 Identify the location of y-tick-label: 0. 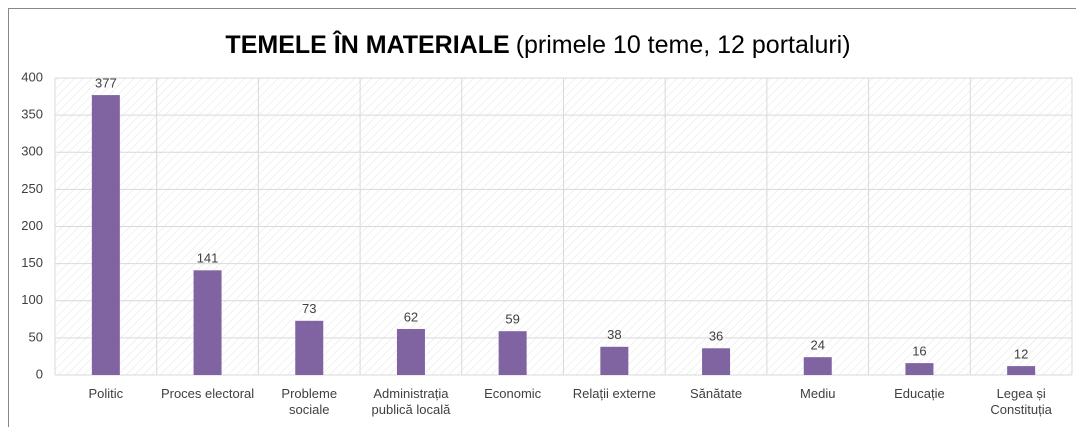
(39, 373).